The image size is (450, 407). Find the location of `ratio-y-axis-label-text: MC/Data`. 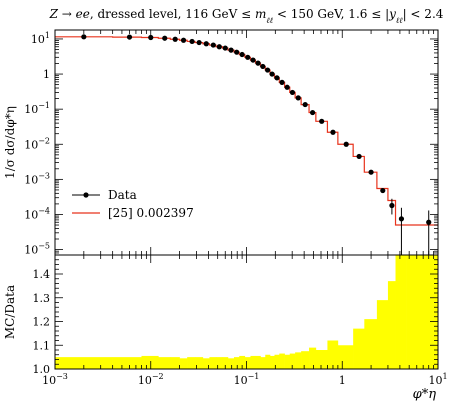

ratio-y-axis-label-text: MC/Data is located at coordinates (10, 312).